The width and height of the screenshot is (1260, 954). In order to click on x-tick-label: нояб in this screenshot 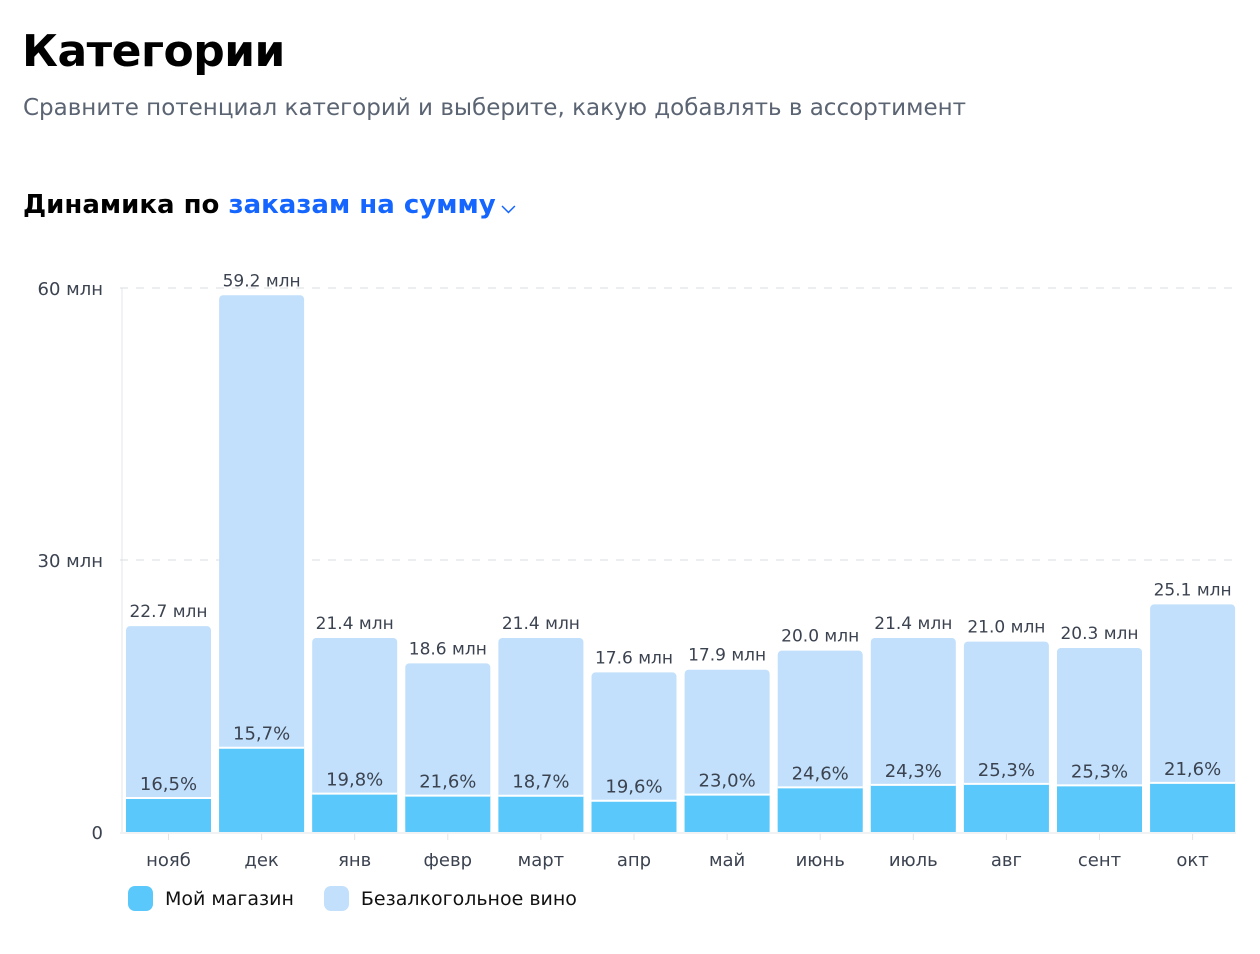, I will do `click(168, 860)`.